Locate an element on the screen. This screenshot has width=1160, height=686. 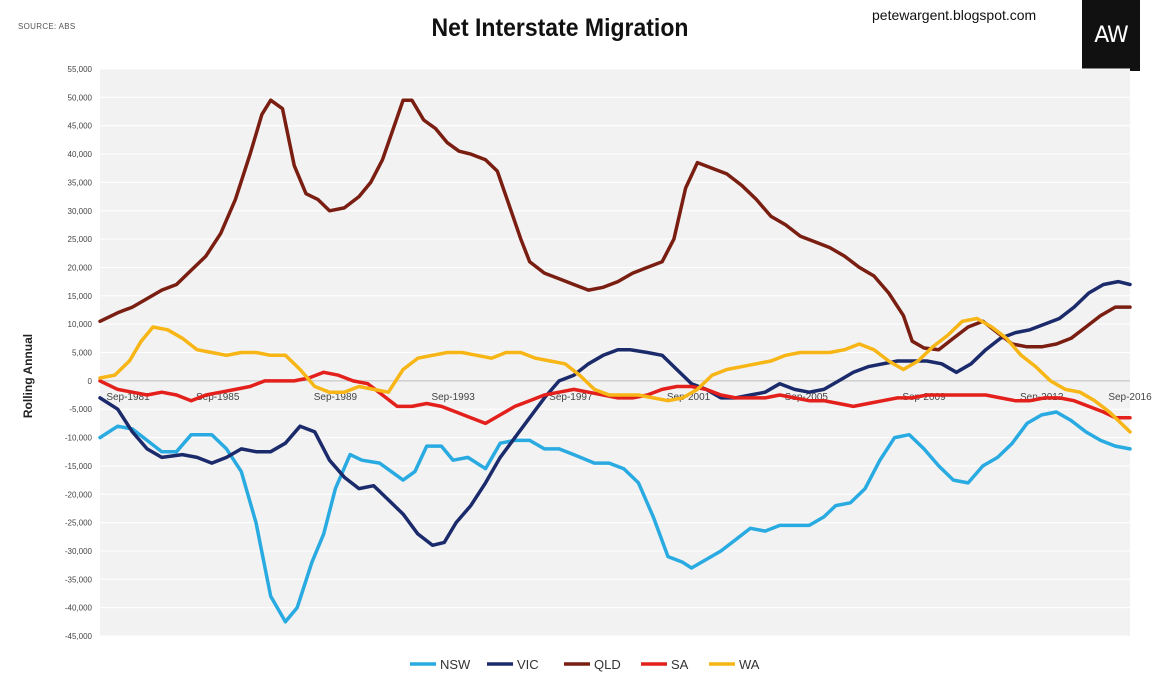
y-tick-label: -5,000 is located at coordinates (80, 409).